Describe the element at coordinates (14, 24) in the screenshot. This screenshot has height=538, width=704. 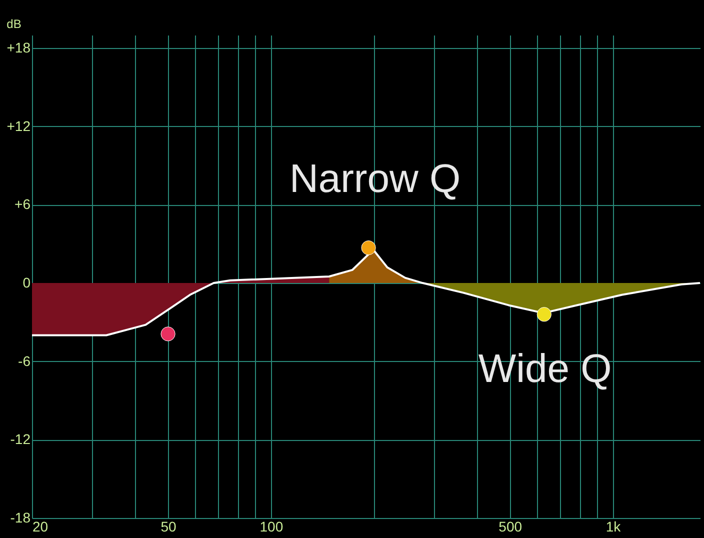
I see `y-axis-title: dB` at that location.